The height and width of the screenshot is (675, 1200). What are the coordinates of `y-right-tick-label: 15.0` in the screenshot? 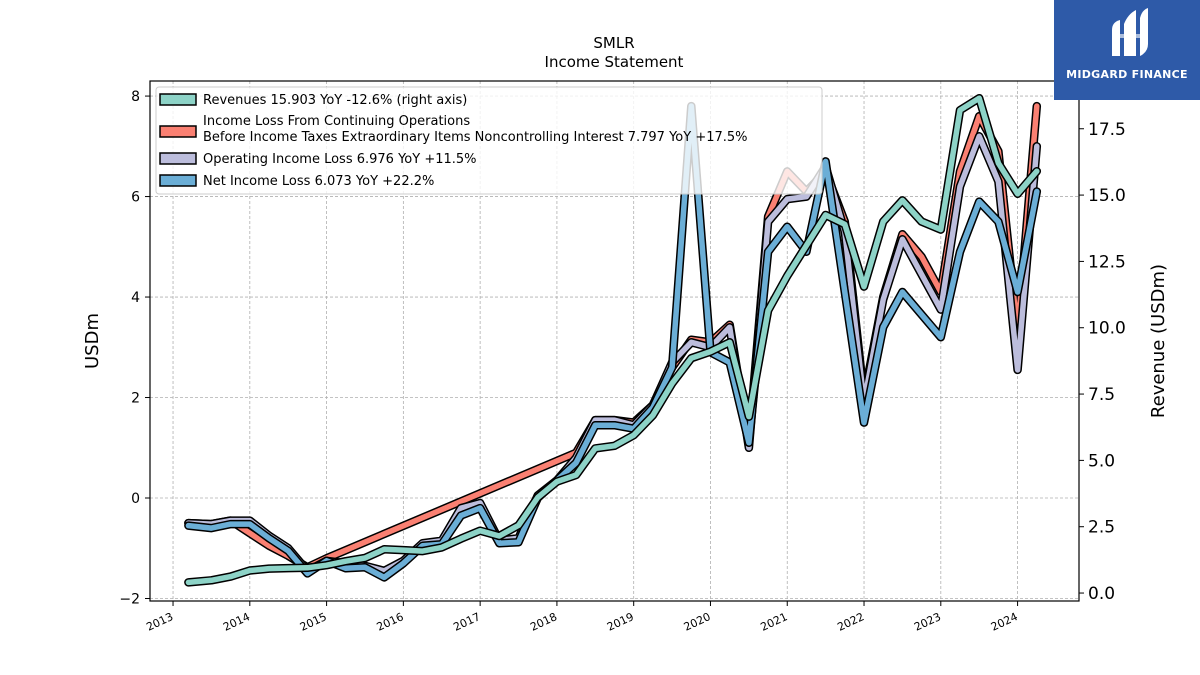 It's located at (1107, 196).